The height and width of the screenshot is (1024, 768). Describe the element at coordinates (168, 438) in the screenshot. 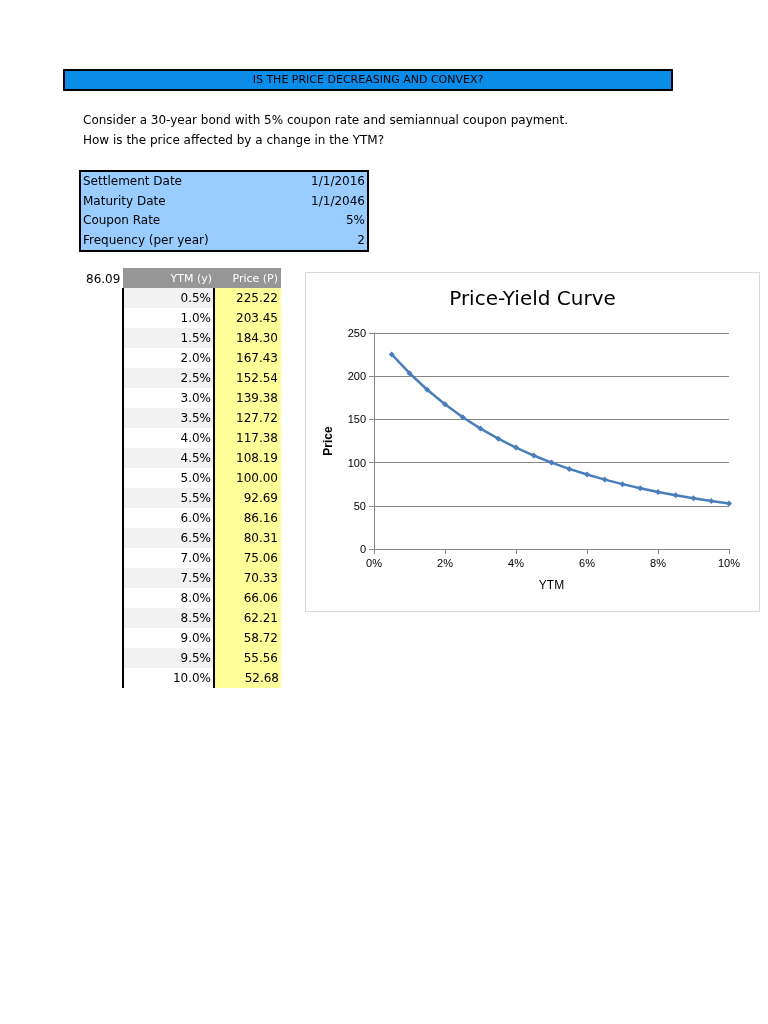

I see `text: 4.0%` at that location.